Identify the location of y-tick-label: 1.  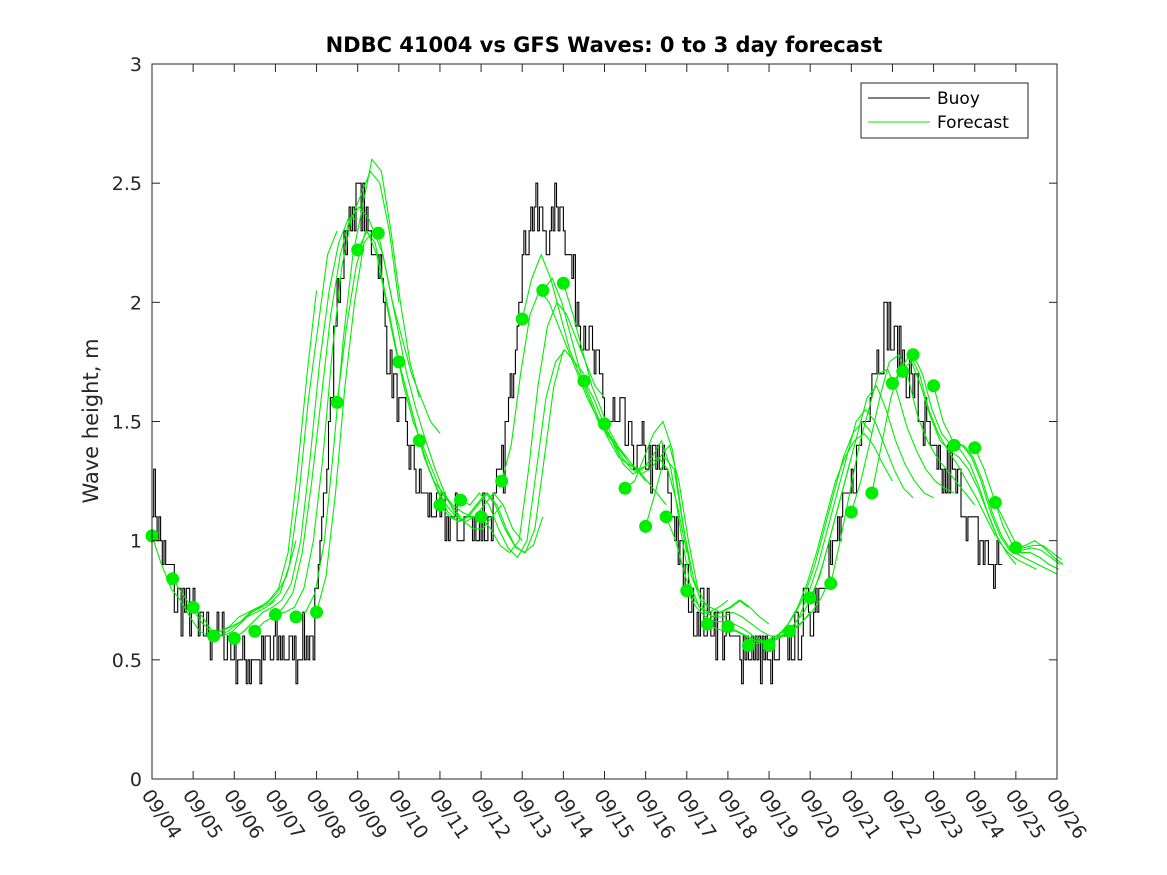
(136, 542).